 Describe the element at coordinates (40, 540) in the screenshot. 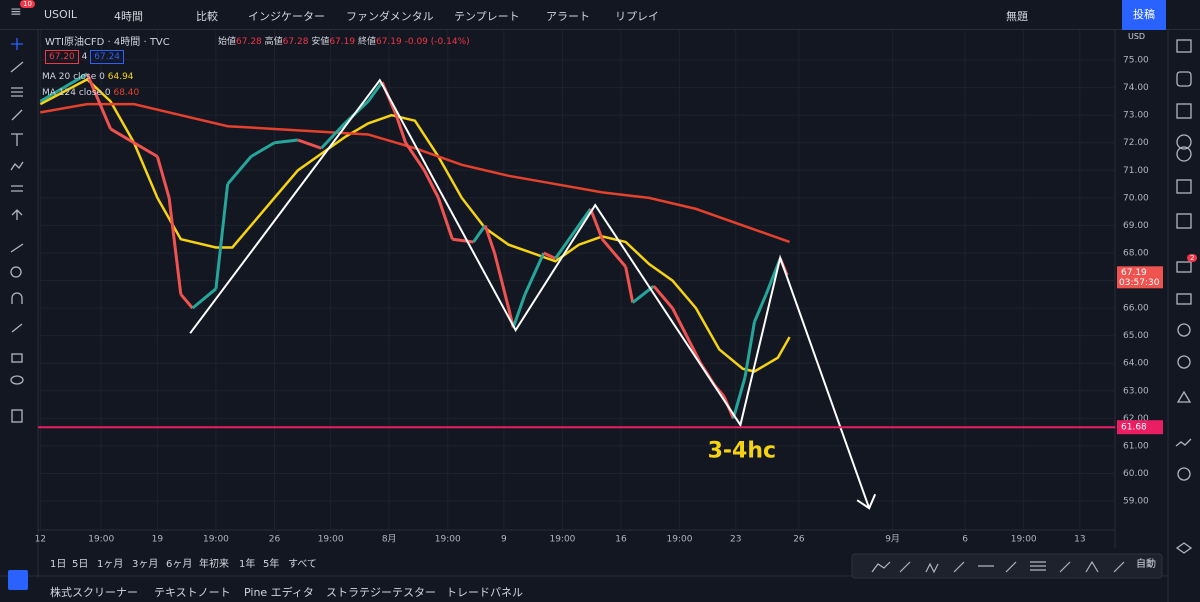

I see `x-tick-label: 12` at that location.